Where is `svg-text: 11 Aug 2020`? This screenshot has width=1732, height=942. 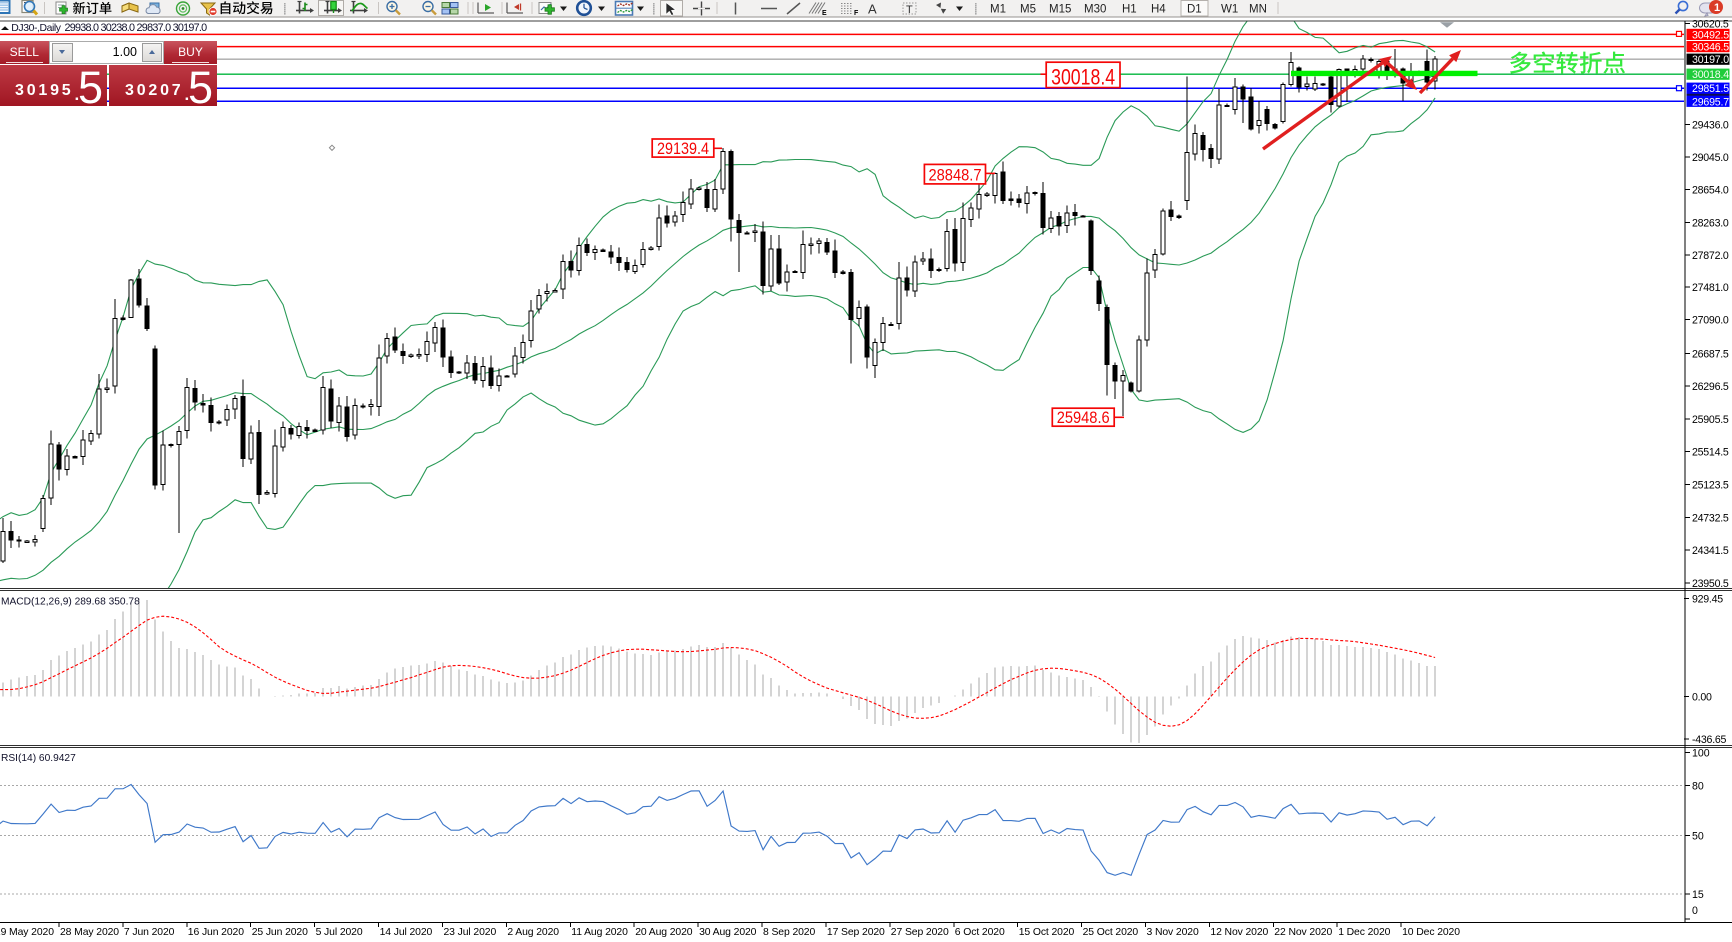 svg-text: 11 Aug 2020 is located at coordinates (599, 932).